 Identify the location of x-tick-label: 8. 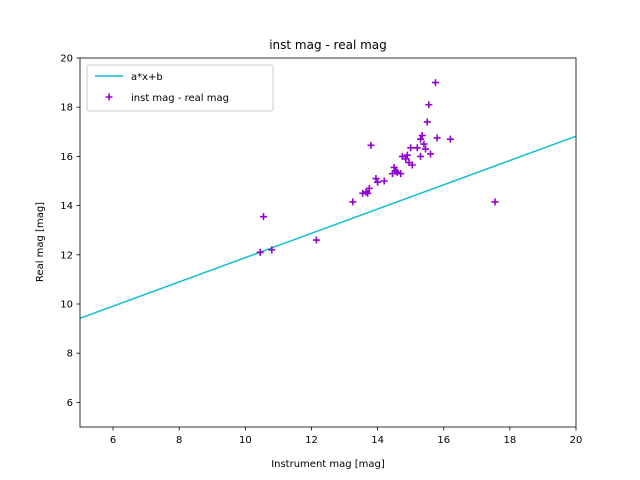
(179, 440).